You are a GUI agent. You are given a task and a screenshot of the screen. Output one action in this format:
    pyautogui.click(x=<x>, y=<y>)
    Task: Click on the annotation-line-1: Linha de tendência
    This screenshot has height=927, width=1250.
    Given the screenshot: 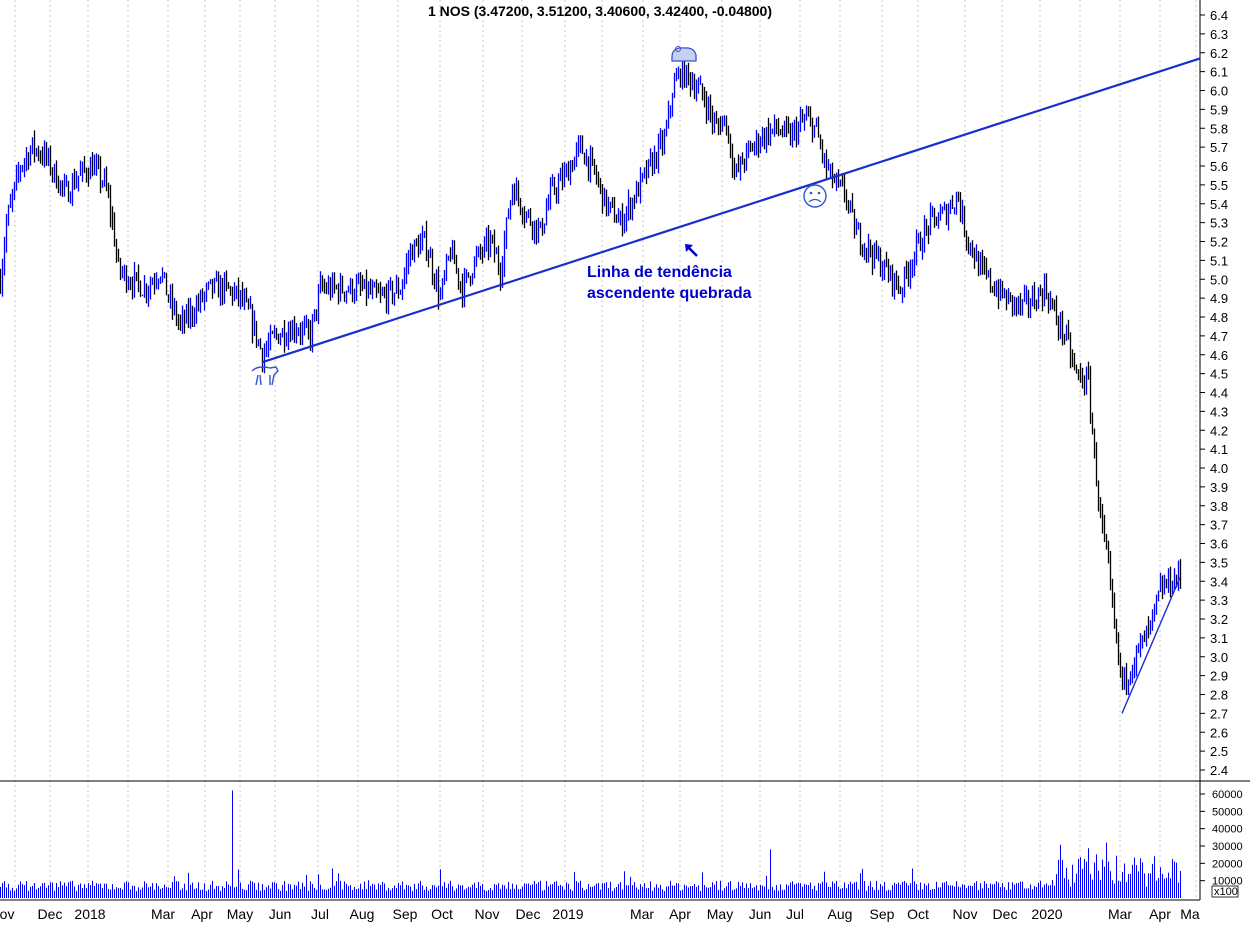 What is the action you would take?
    pyautogui.click(x=659, y=272)
    